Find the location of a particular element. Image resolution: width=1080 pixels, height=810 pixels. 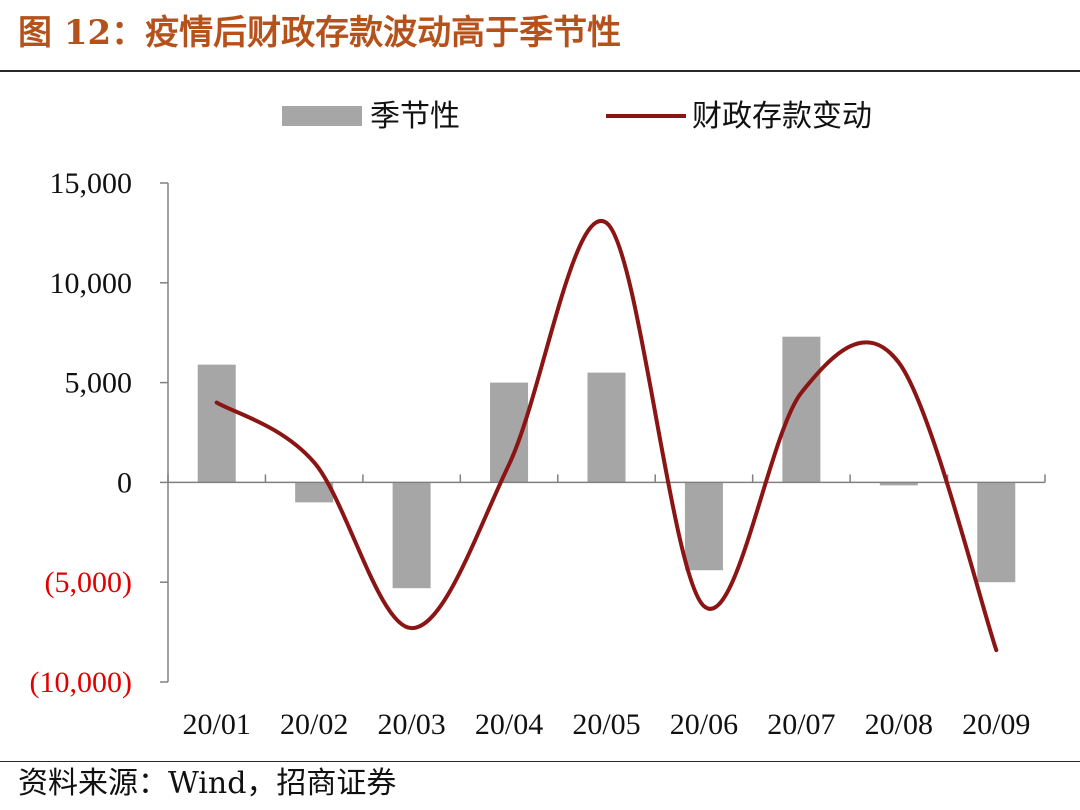

x-tick-label: 20/03 is located at coordinates (411, 724).